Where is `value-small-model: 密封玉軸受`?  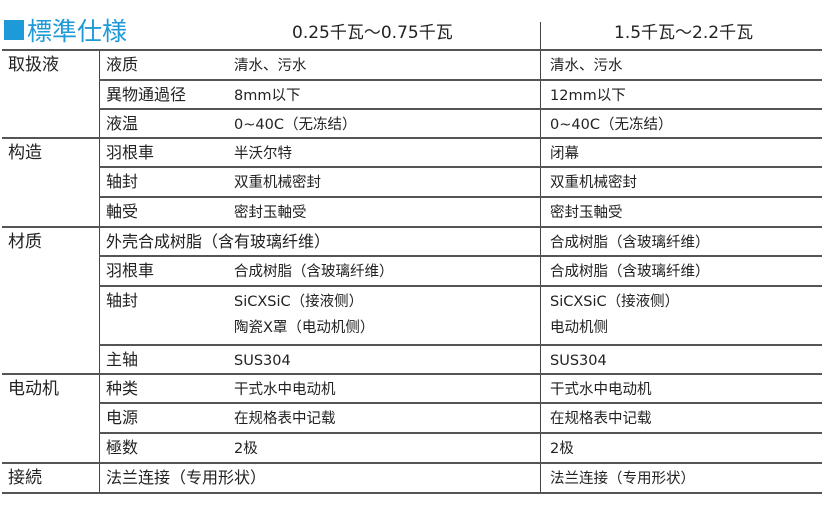
value-small-model: 密封玉軸受 is located at coordinates (270, 213).